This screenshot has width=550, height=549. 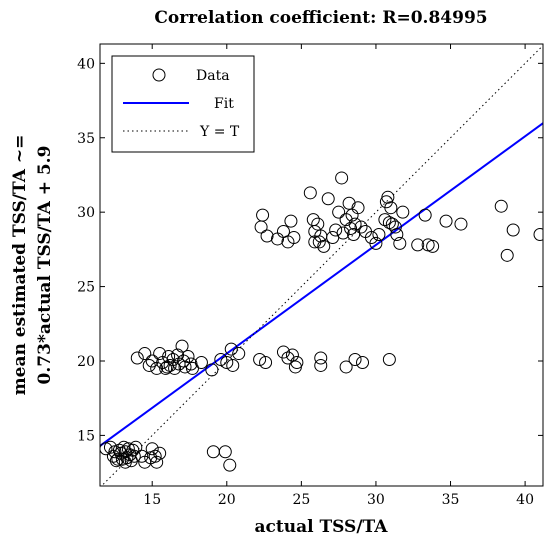 I want to click on x-tick-label: 20, so click(x=227, y=500).